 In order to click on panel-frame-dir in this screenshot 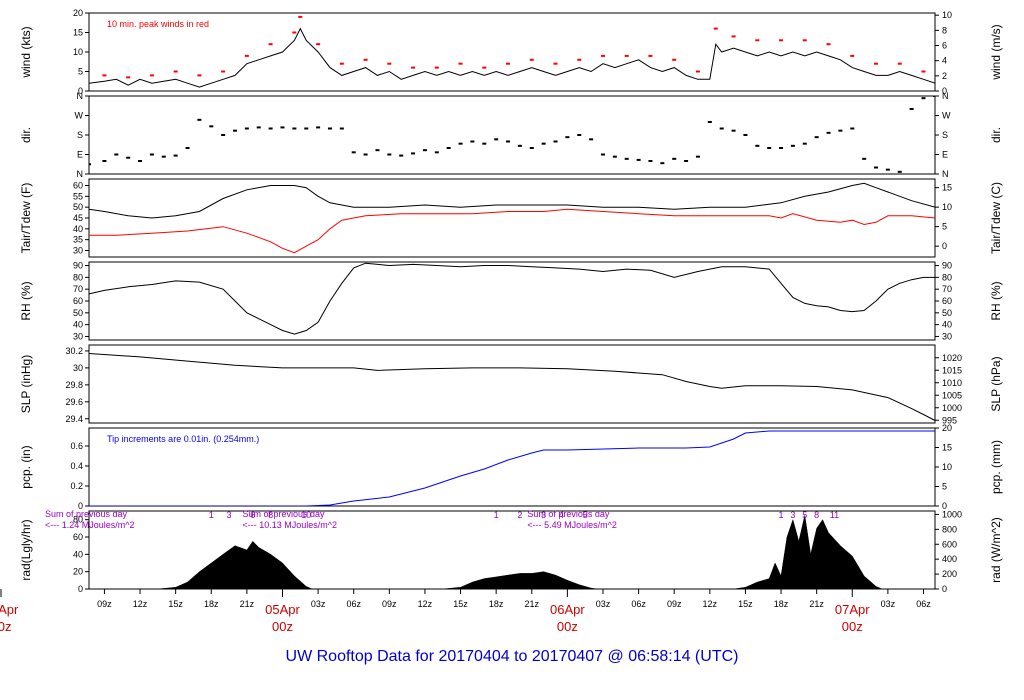, I will do `click(512, 135)`.